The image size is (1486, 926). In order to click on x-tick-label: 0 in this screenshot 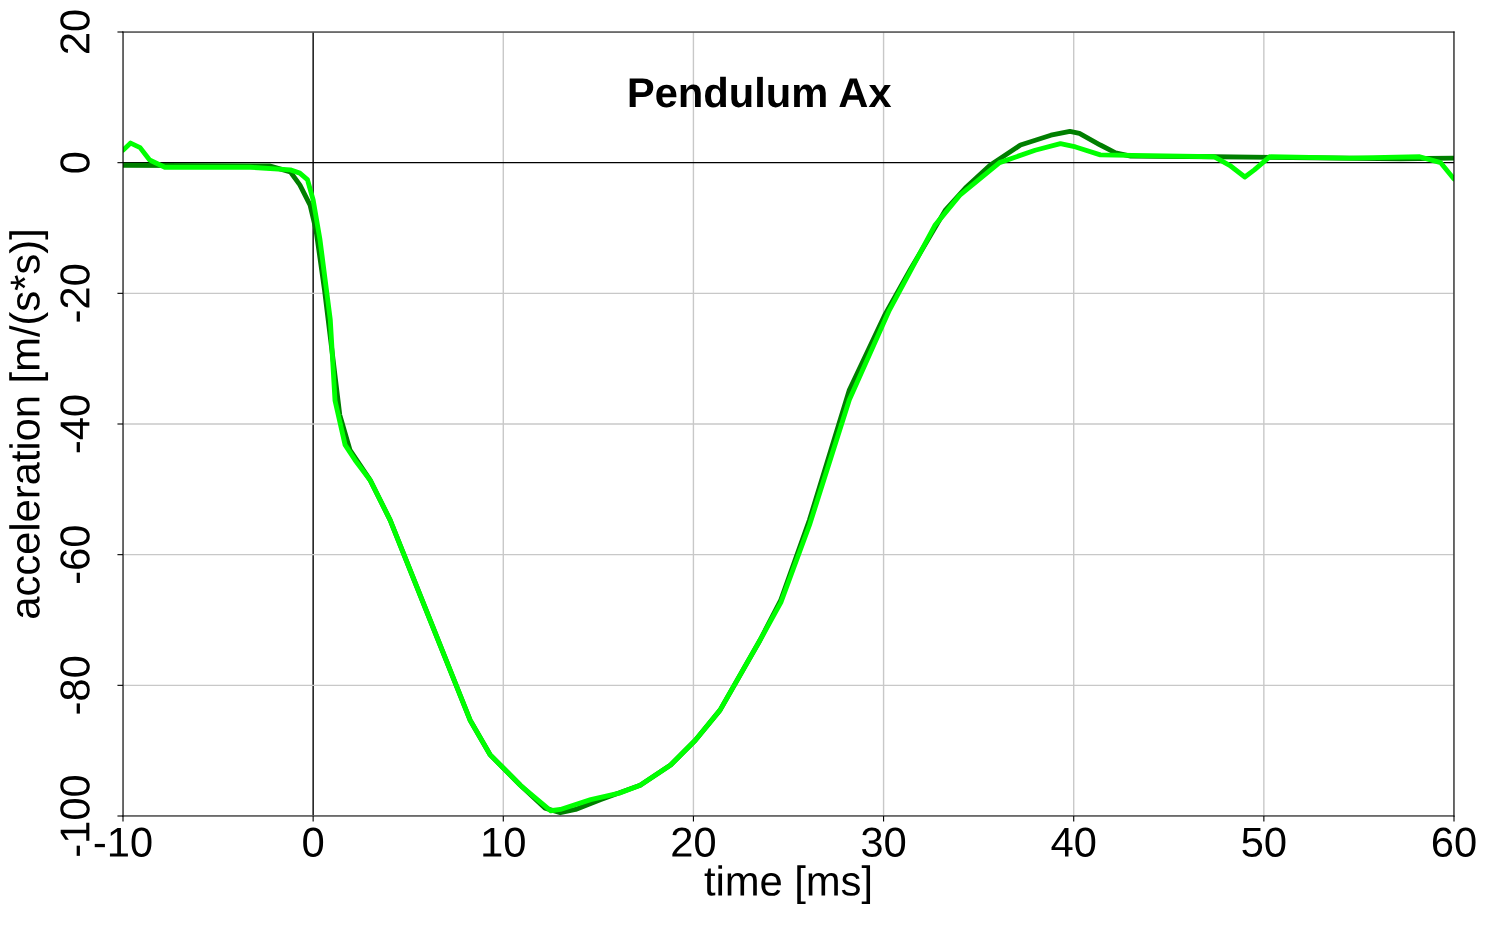, I will do `click(313, 842)`.